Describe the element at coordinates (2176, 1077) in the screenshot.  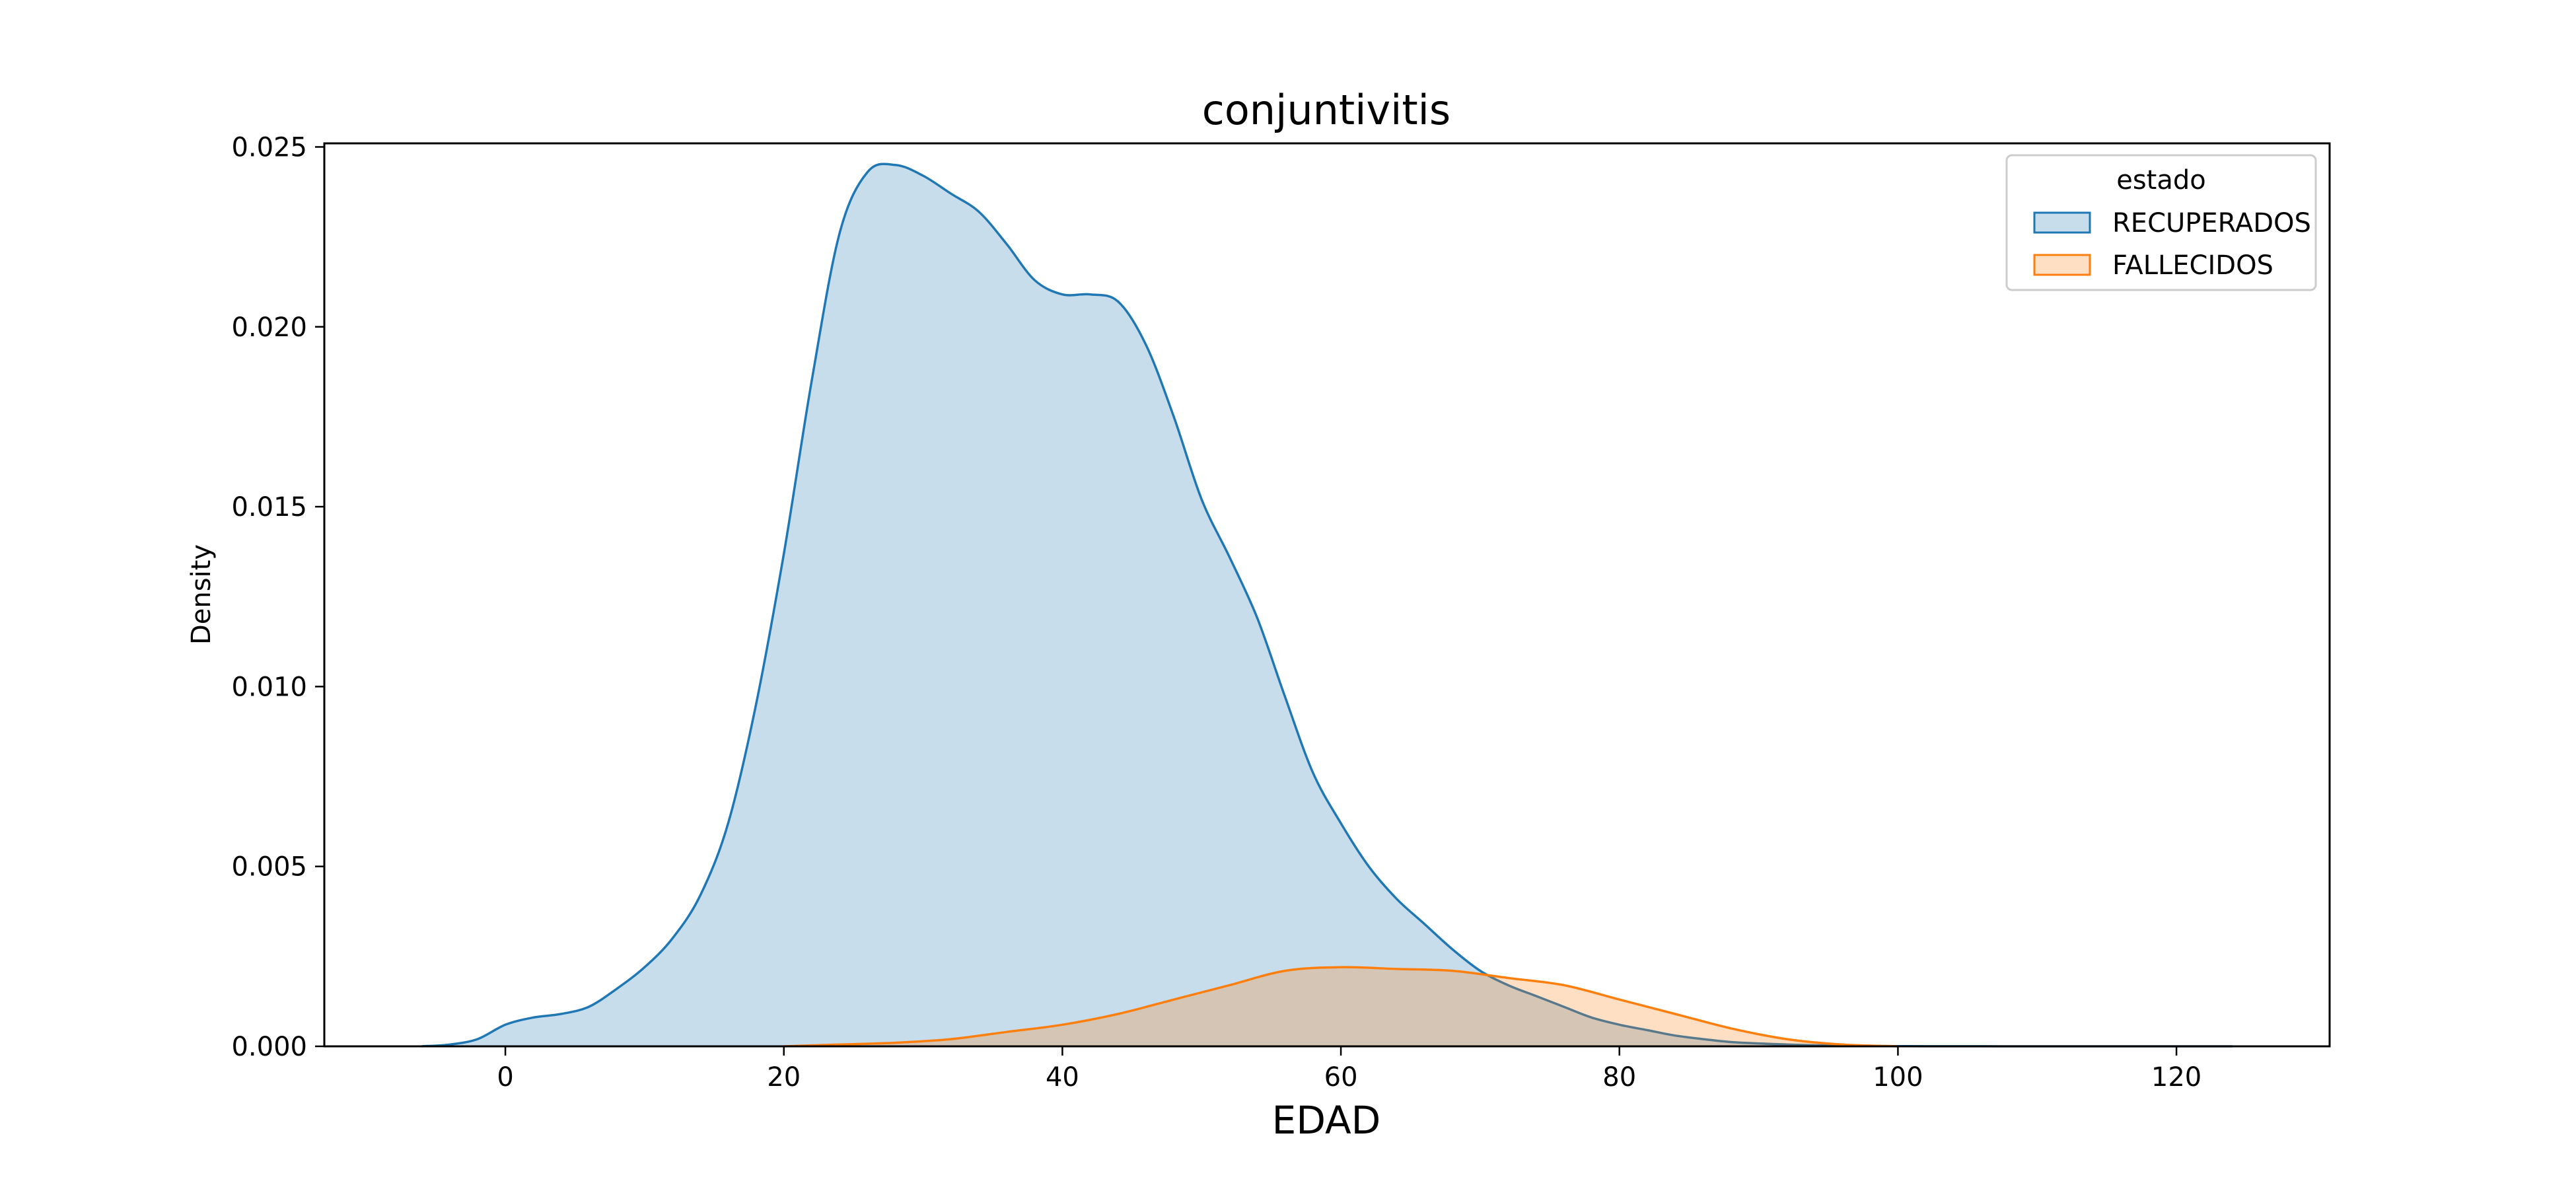
I see `x-tick-label: 120` at that location.